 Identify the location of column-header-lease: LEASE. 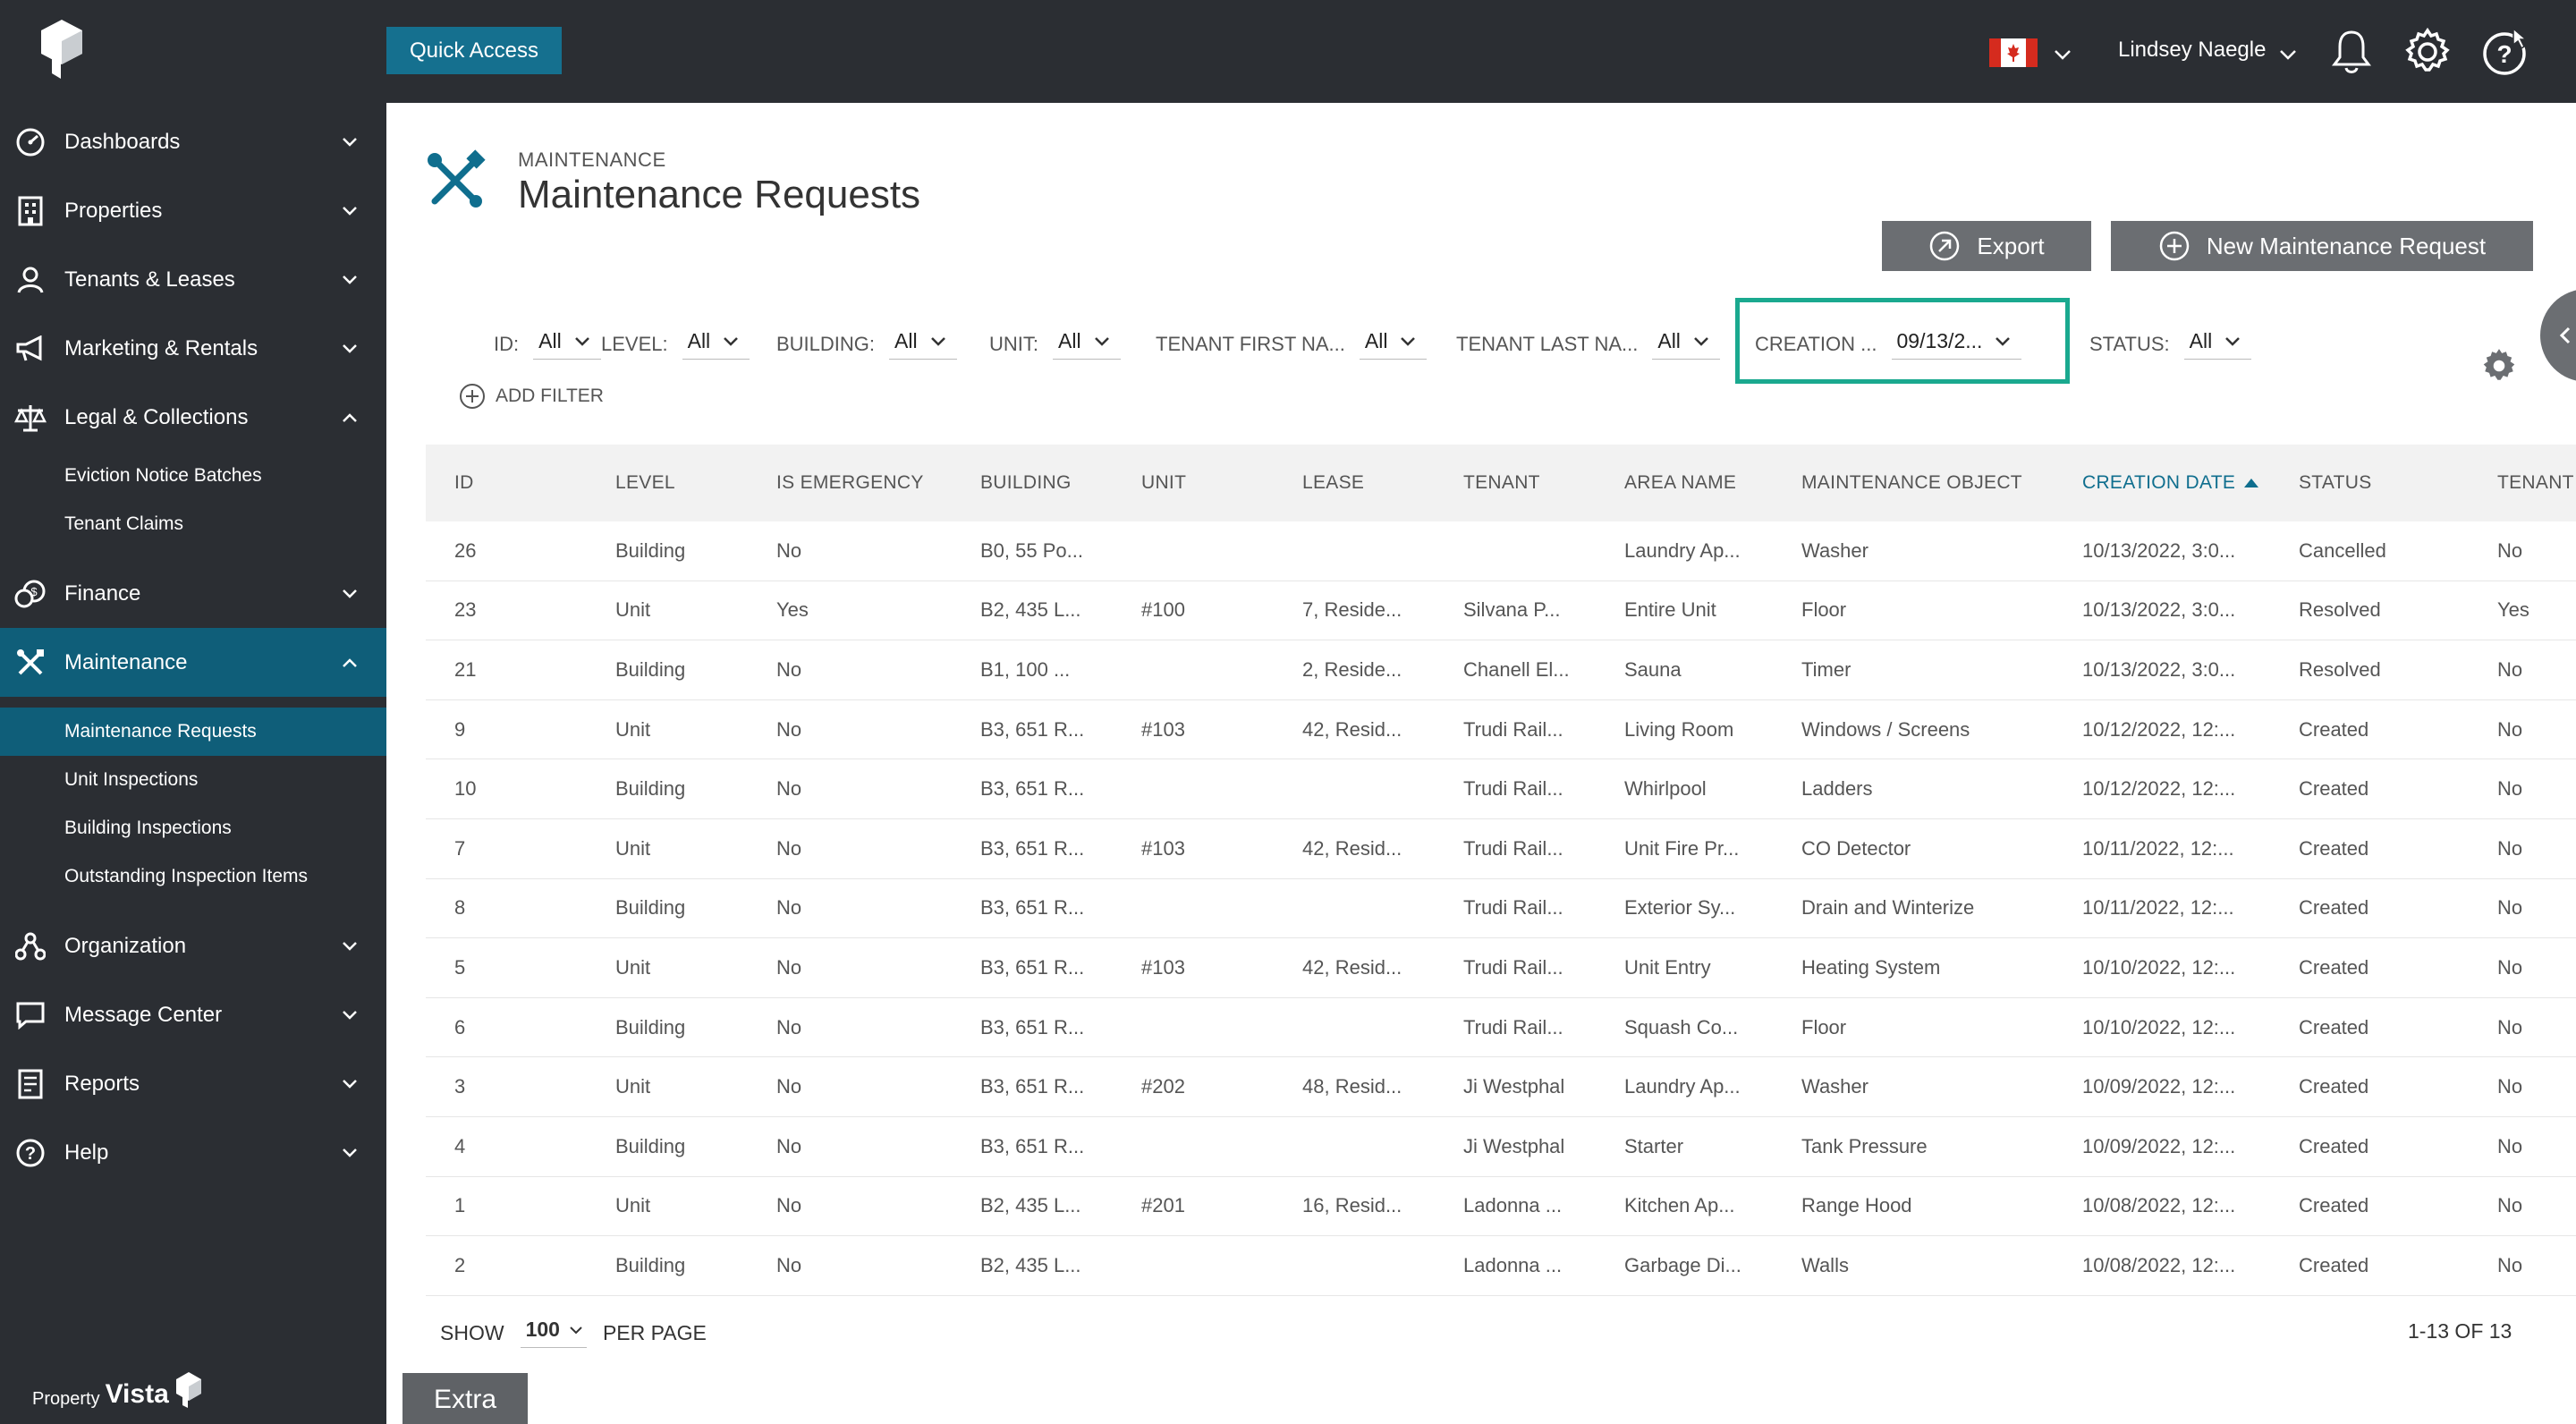
(1333, 482).